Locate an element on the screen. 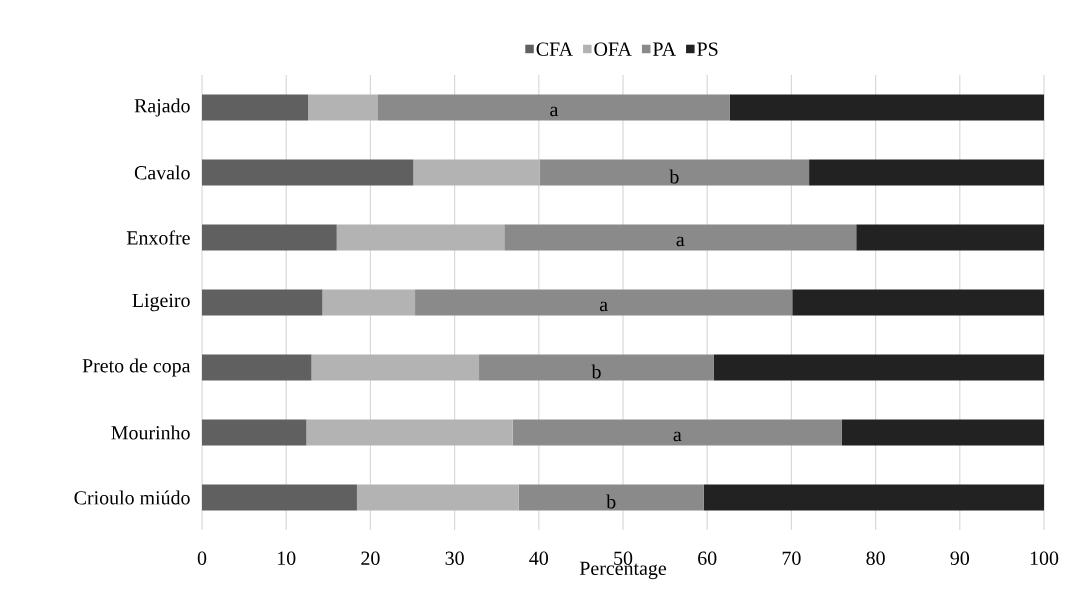  x-tick-label: 70 is located at coordinates (791, 558).